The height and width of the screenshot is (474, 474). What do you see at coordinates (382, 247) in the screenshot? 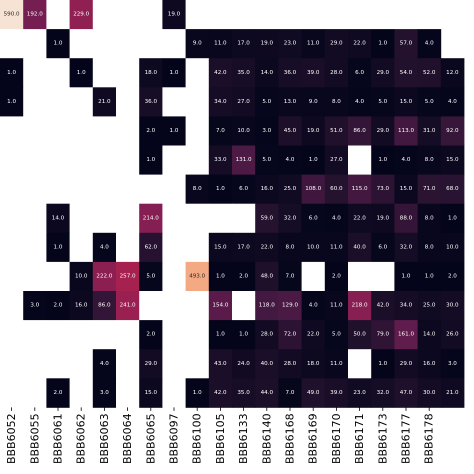
I see `heatmap-cell-value: 6.0` at bounding box center [382, 247].